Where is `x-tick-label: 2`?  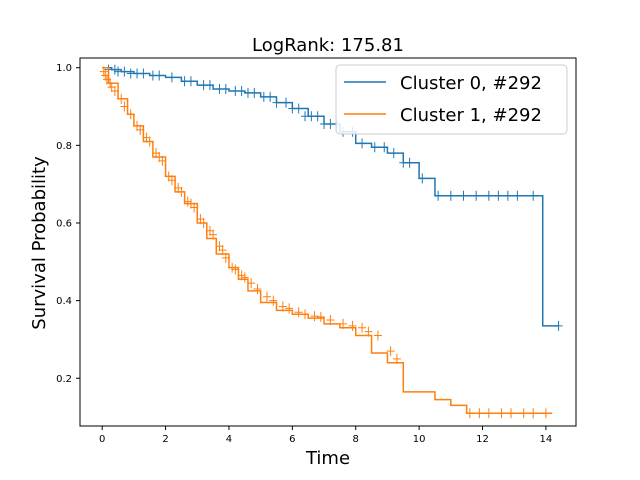 x-tick-label: 2 is located at coordinates (165, 439).